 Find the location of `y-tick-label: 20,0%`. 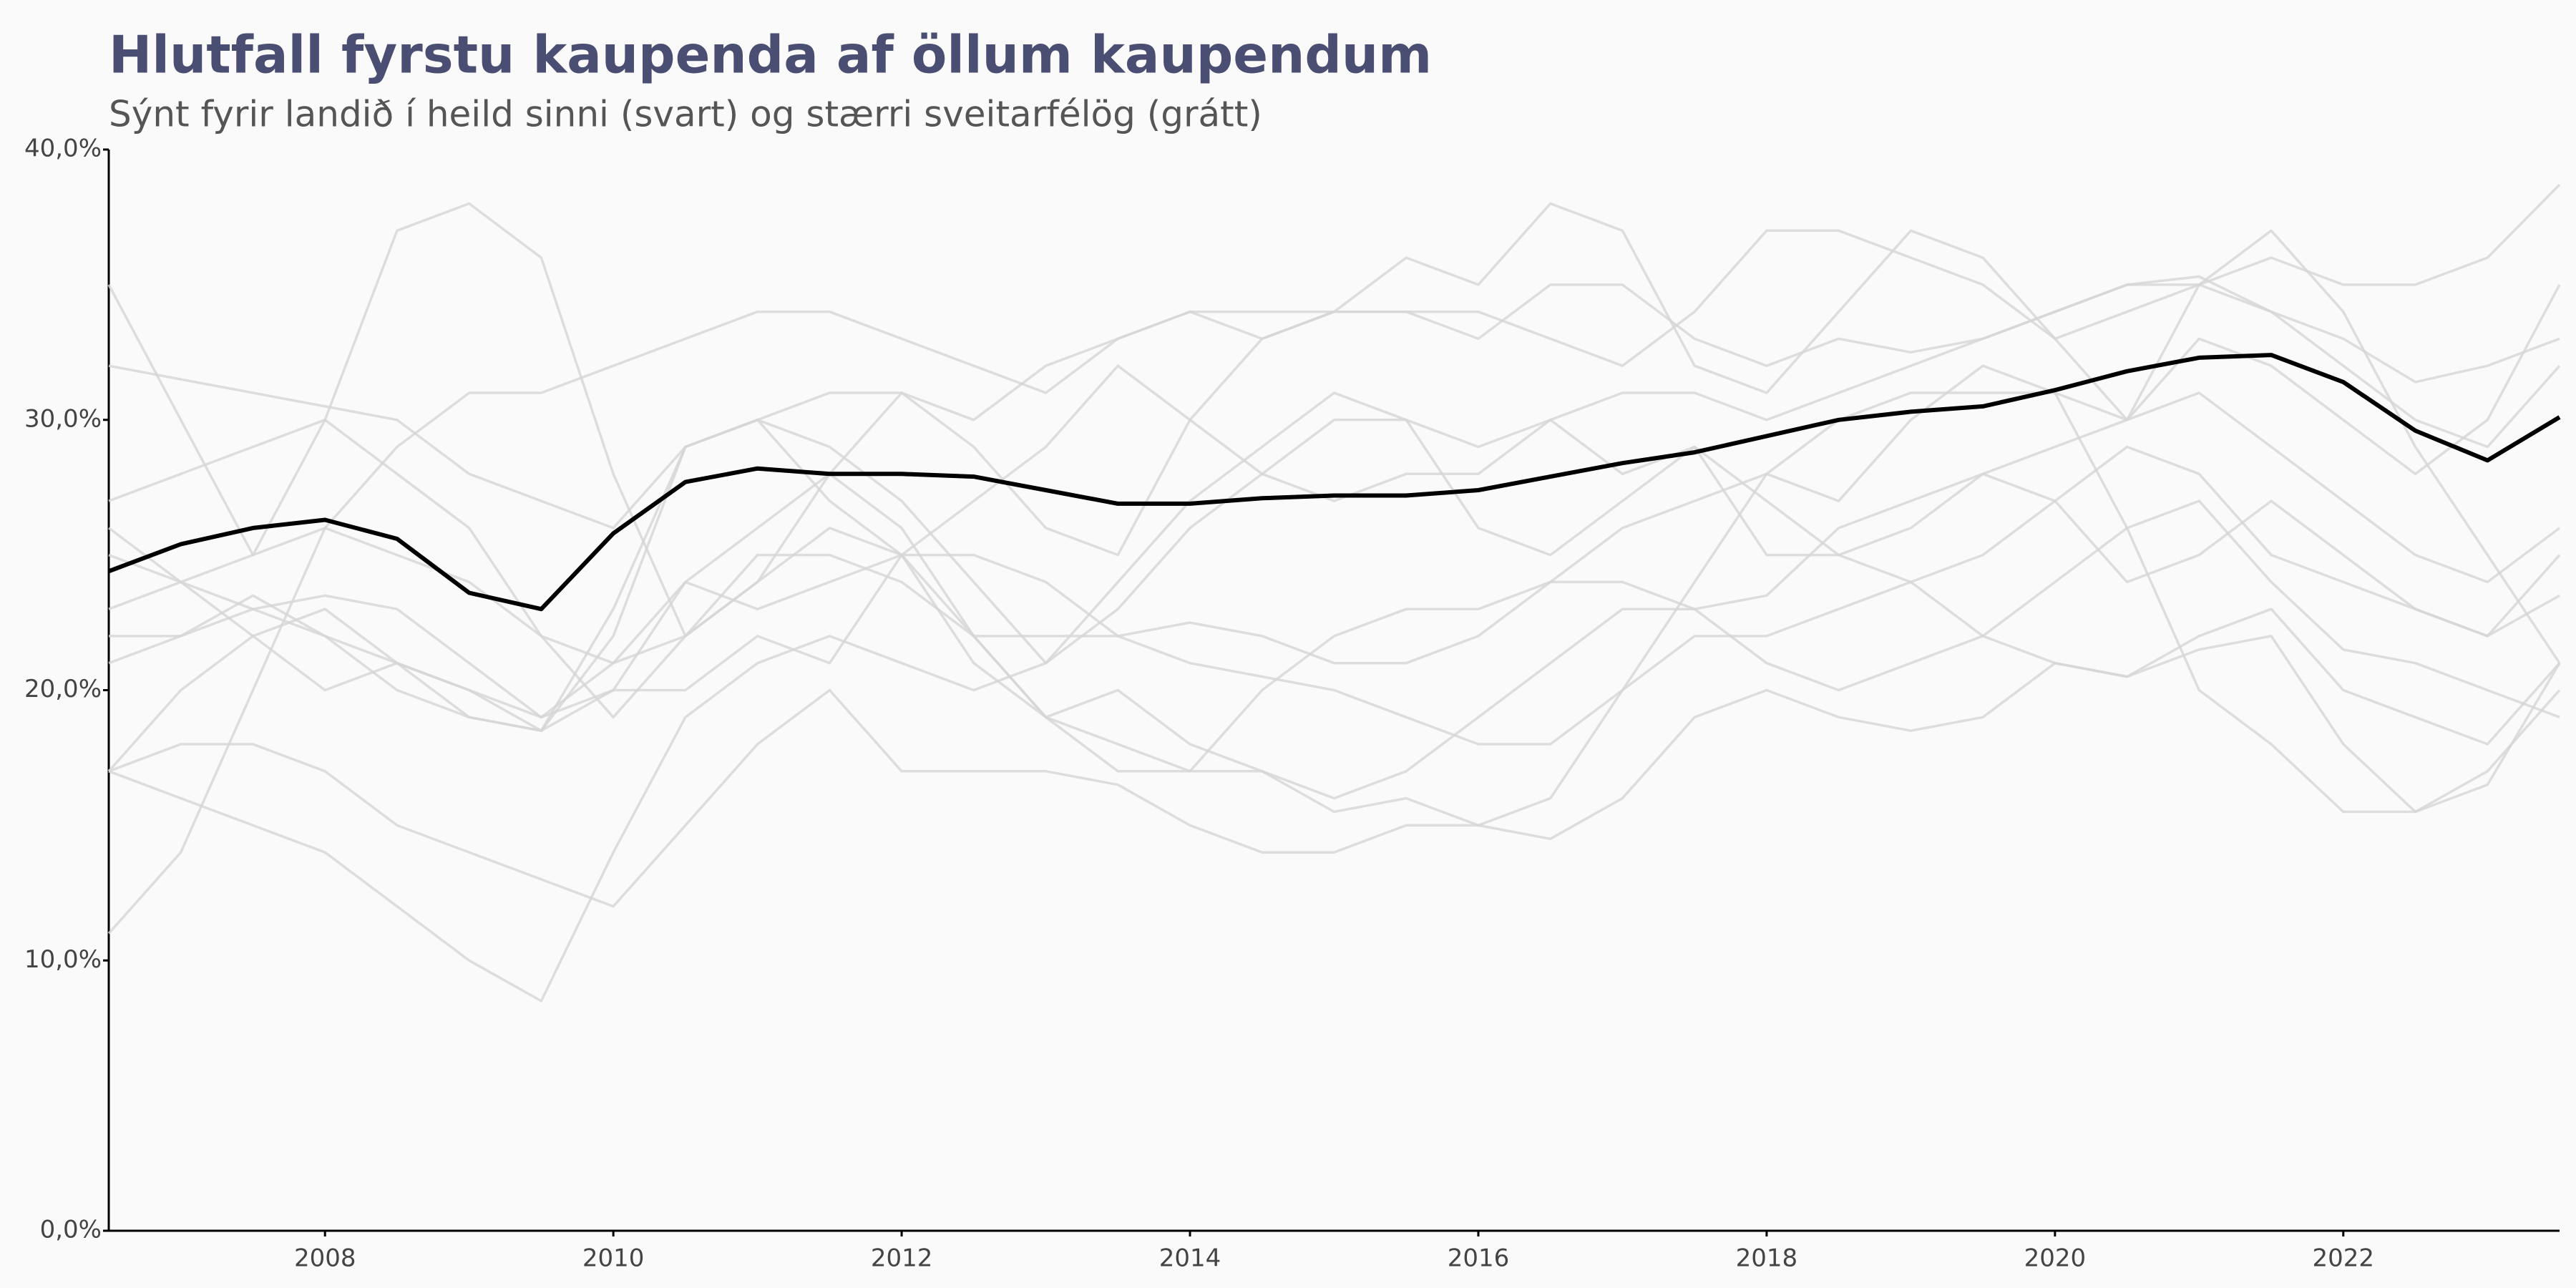

y-tick-label: 20,0% is located at coordinates (63, 689).